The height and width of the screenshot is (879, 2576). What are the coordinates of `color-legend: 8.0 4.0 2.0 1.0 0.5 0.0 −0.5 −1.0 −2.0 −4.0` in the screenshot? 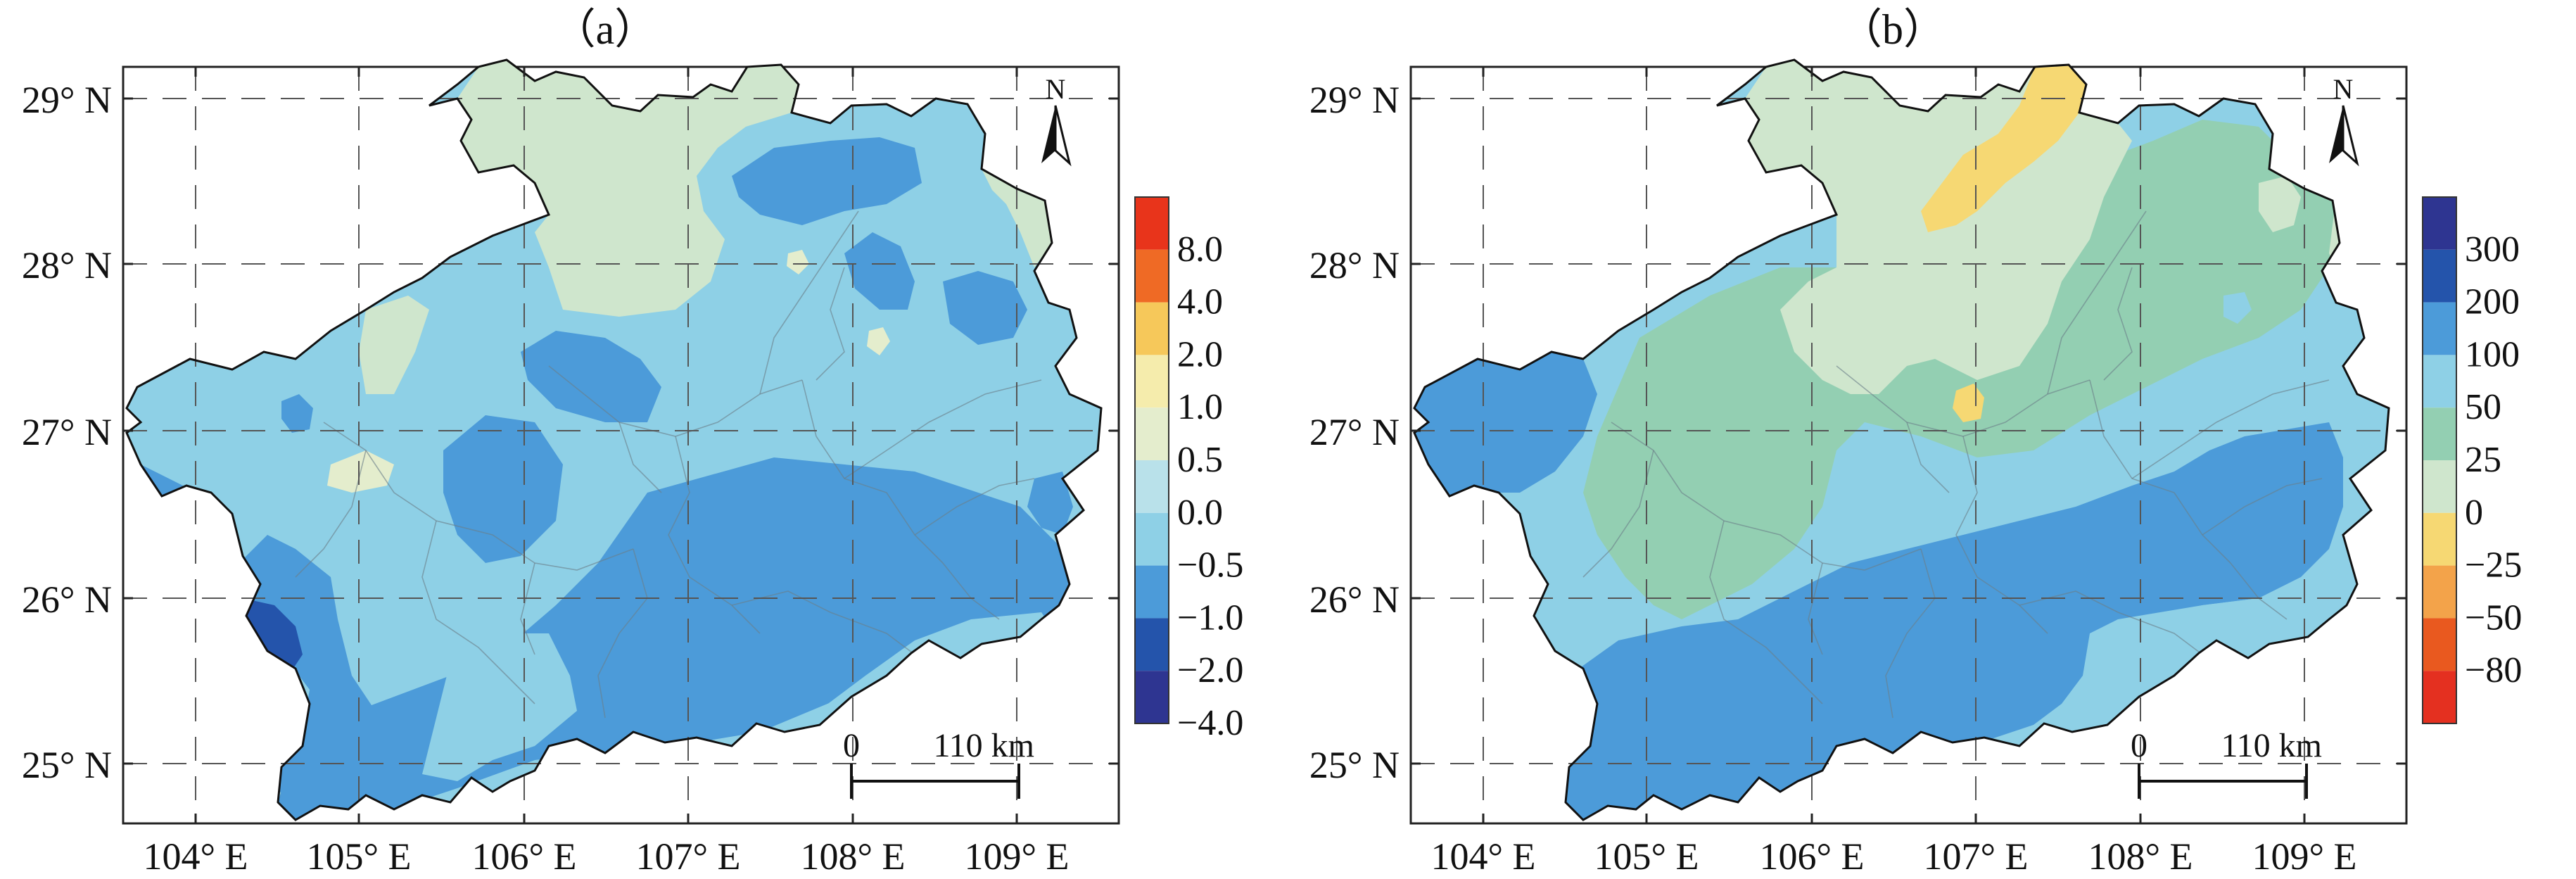 It's located at (1188, 469).